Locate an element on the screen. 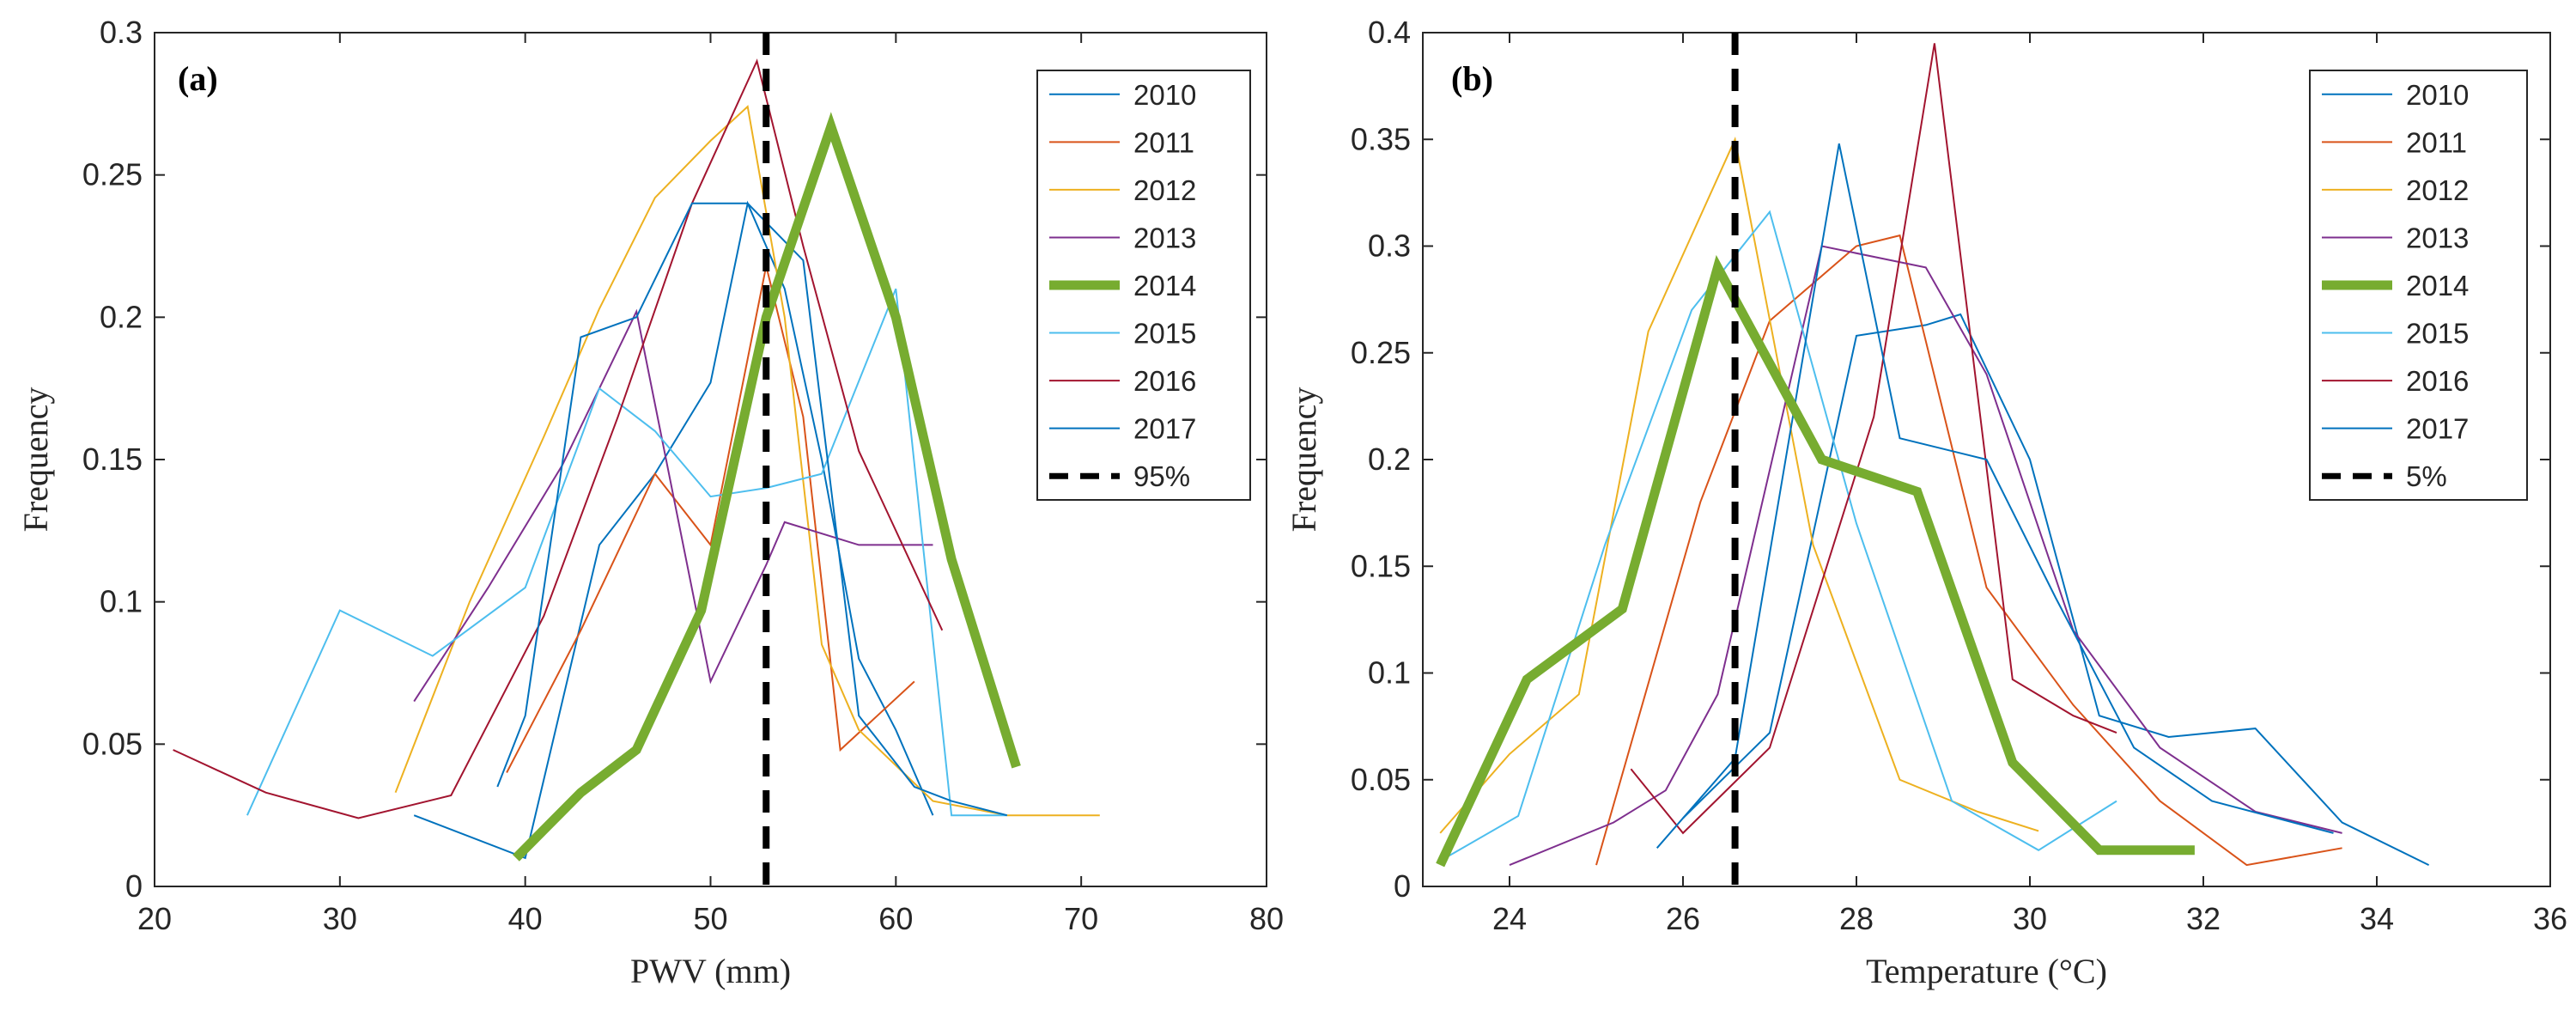  panel-label: (b) is located at coordinates (1472, 78).